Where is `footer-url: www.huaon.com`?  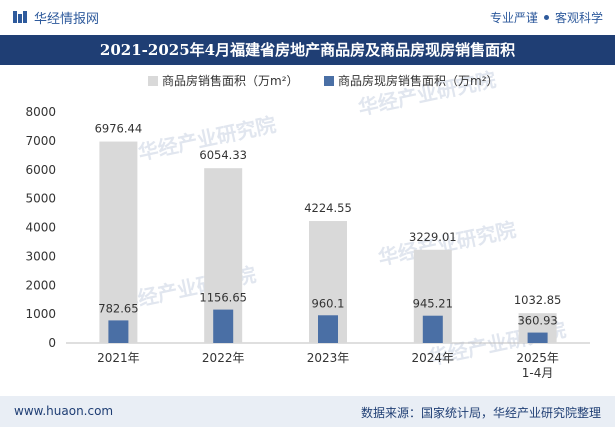
footer-url: www.huaon.com is located at coordinates (64, 411).